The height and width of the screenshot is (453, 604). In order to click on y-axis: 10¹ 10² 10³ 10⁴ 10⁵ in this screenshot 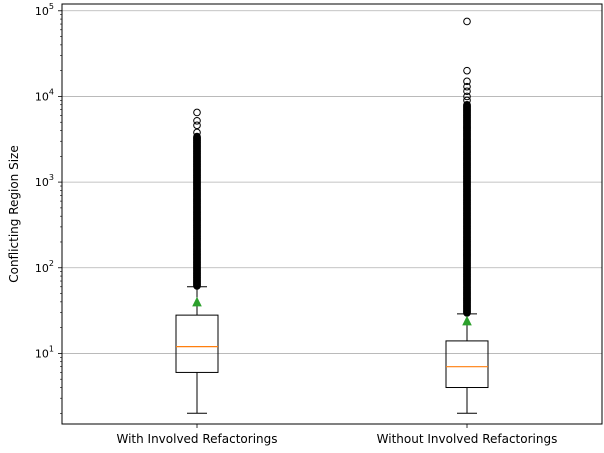, I will do `click(48, 208)`.